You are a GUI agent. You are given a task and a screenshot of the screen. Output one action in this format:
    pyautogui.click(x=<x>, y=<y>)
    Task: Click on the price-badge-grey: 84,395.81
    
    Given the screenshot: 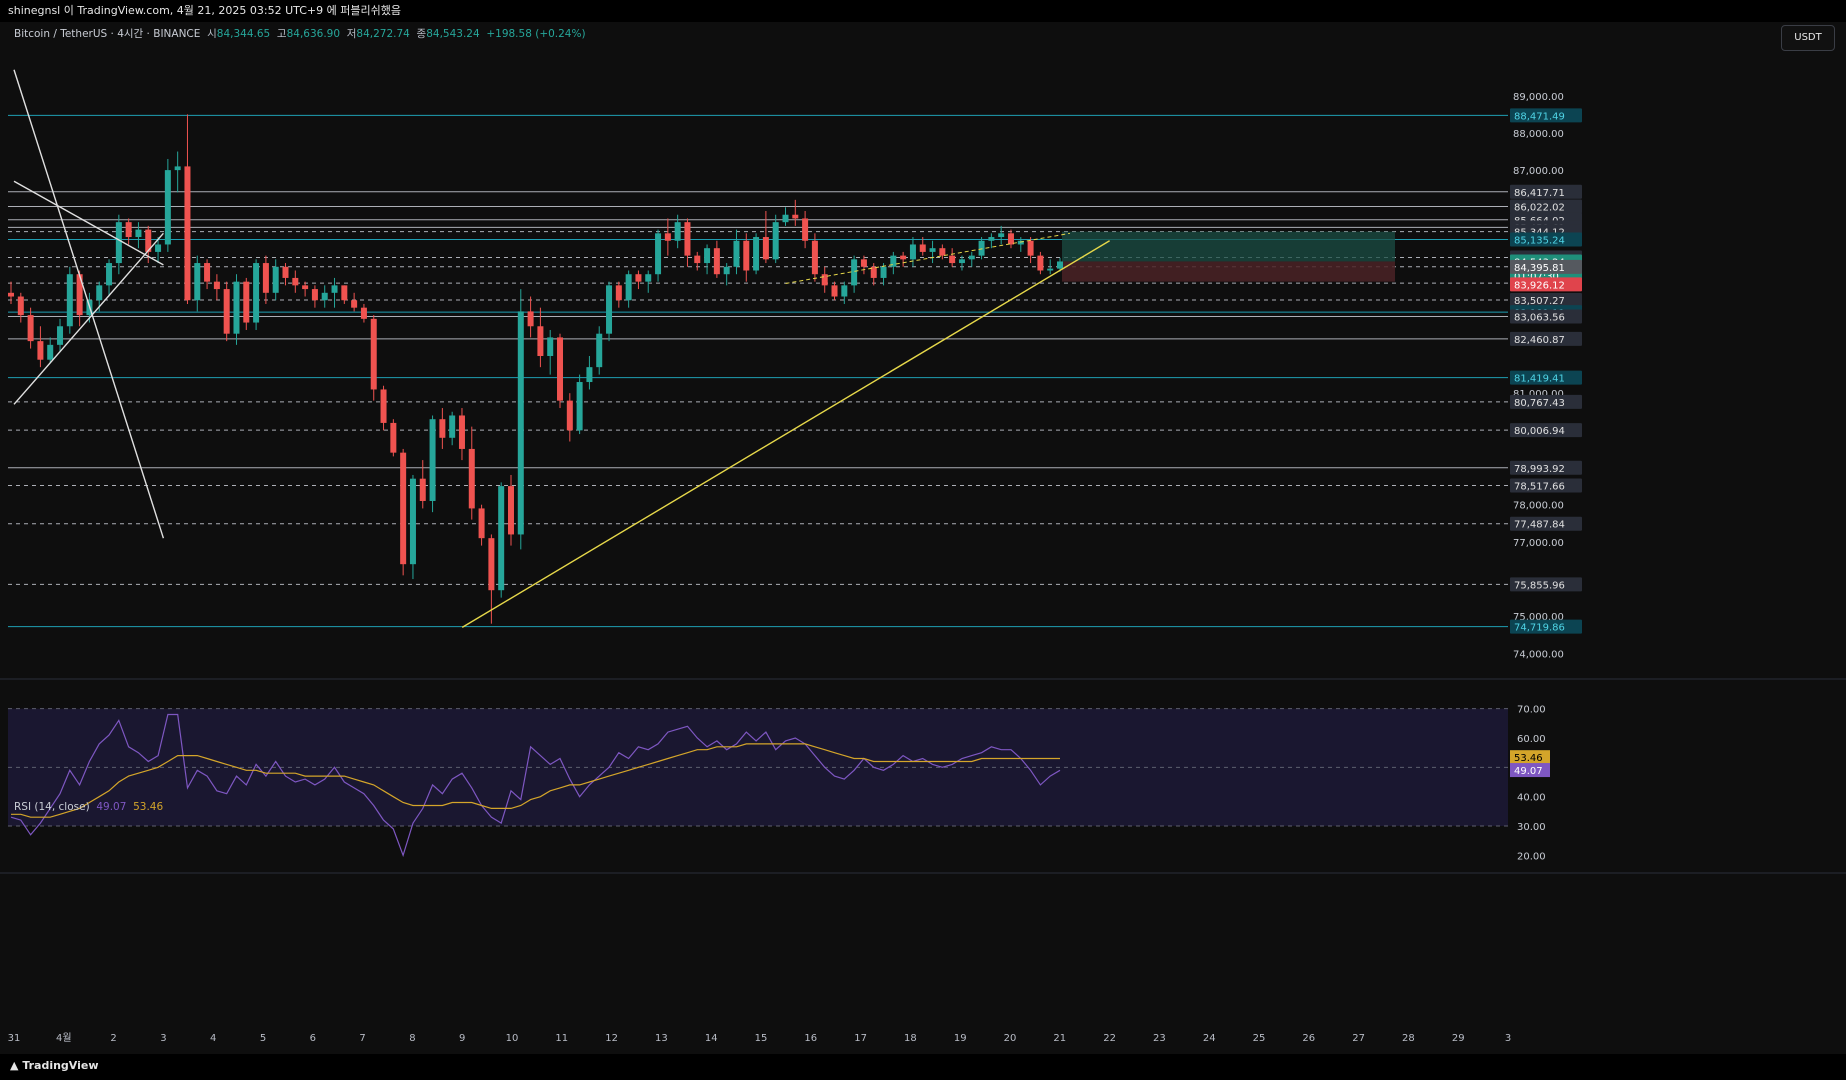 What is the action you would take?
    pyautogui.click(x=1539, y=268)
    